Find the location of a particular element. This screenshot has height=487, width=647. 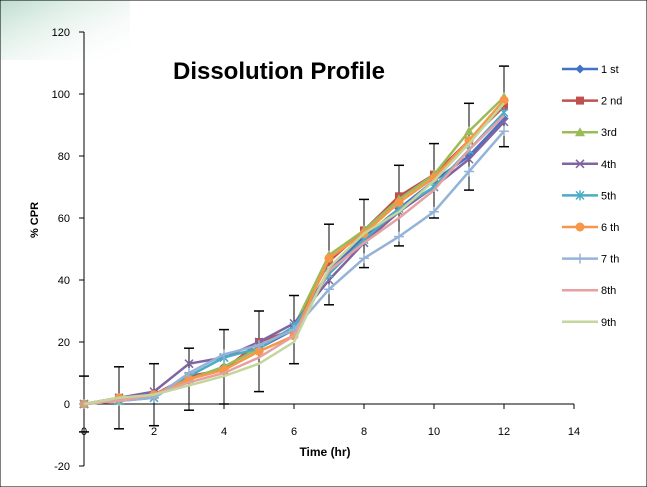

legend: 1 st 2 nd 3rd 4th 5th 6 th 7 th 8th 9th is located at coordinates (592, 196).